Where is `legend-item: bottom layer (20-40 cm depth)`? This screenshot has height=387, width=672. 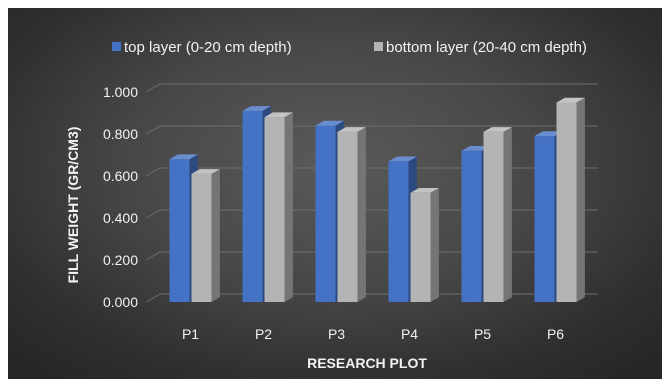
legend-item: bottom layer (20-40 cm depth) is located at coordinates (480, 47).